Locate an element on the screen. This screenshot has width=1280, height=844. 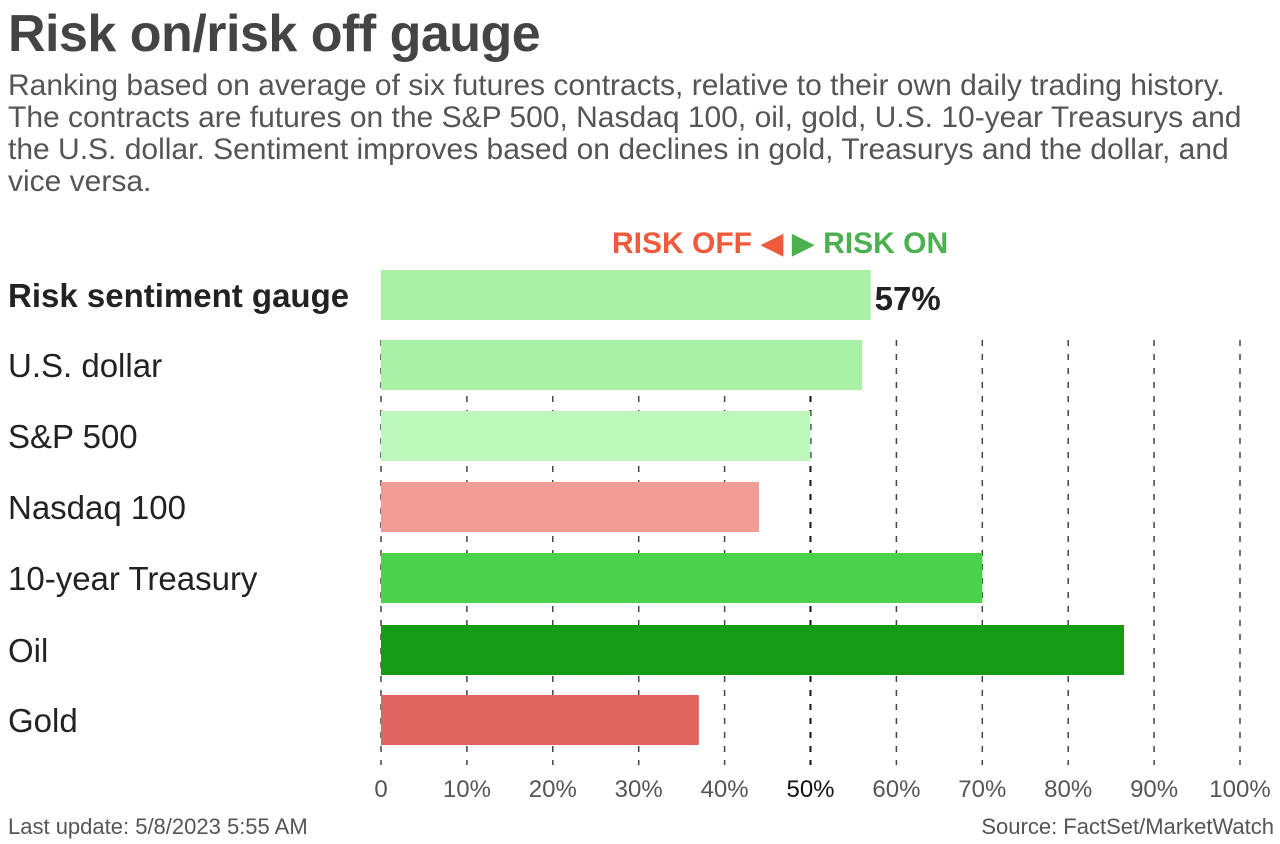
x-tick-label: 80% is located at coordinates (1068, 789).